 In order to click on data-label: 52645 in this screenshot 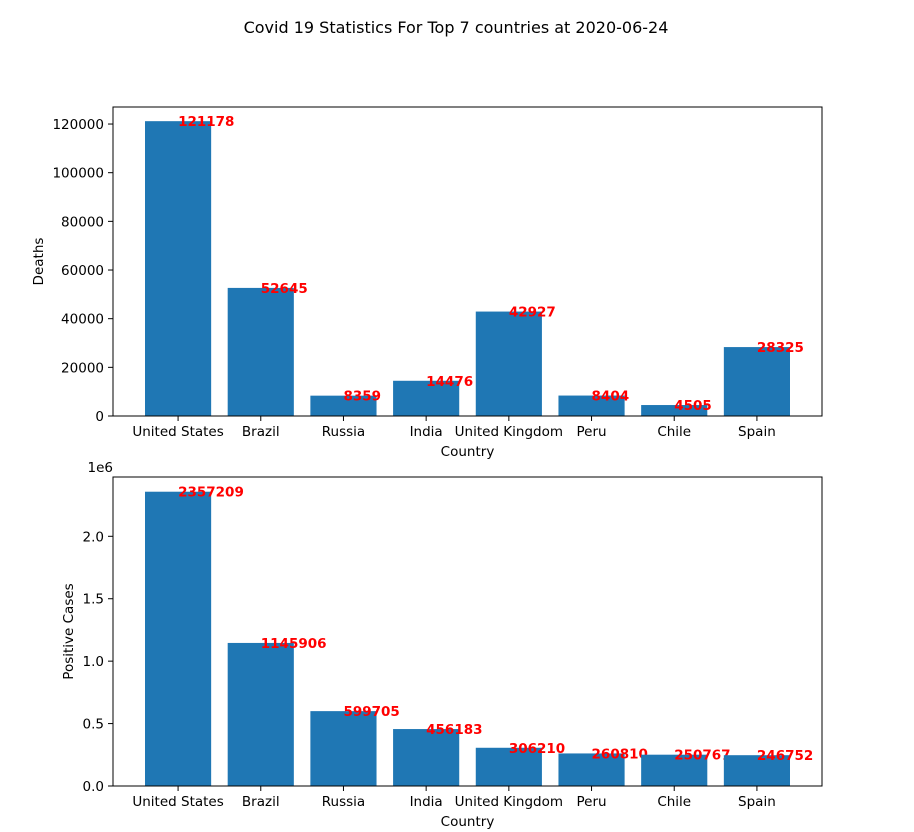, I will do `click(284, 289)`.